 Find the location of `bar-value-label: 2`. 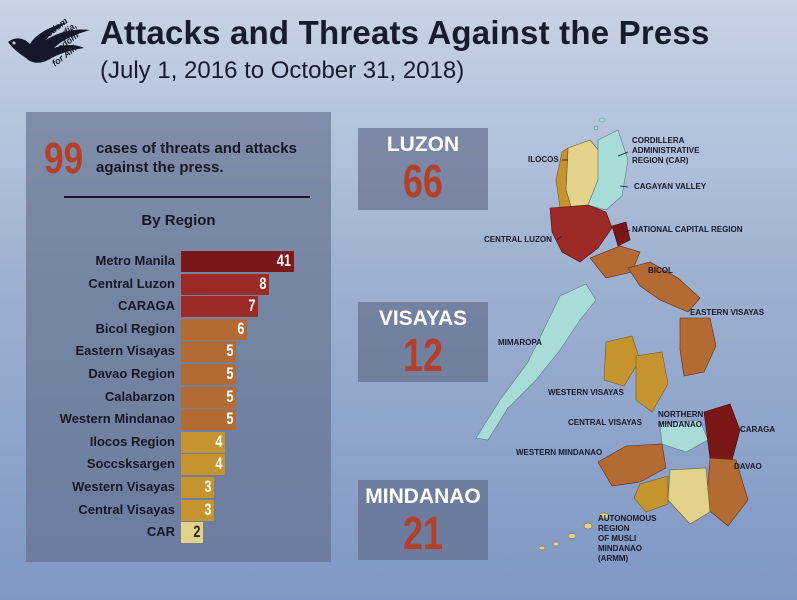

bar-value-label: 2 is located at coordinates (196, 532).